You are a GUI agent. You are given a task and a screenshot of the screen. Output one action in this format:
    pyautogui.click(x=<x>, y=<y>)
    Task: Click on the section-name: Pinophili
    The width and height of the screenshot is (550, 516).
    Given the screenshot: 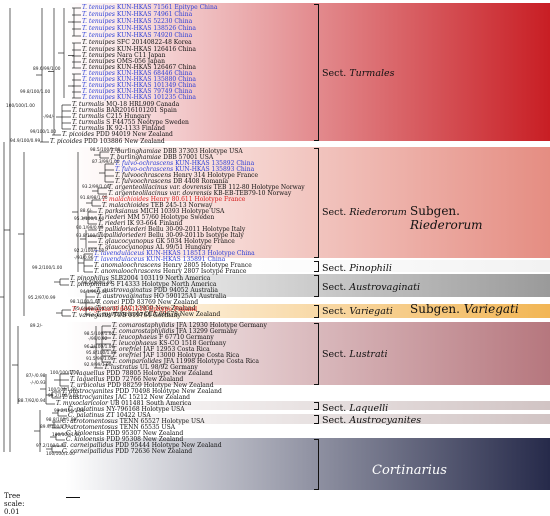 What is the action you would take?
    pyautogui.click(x=370, y=268)
    